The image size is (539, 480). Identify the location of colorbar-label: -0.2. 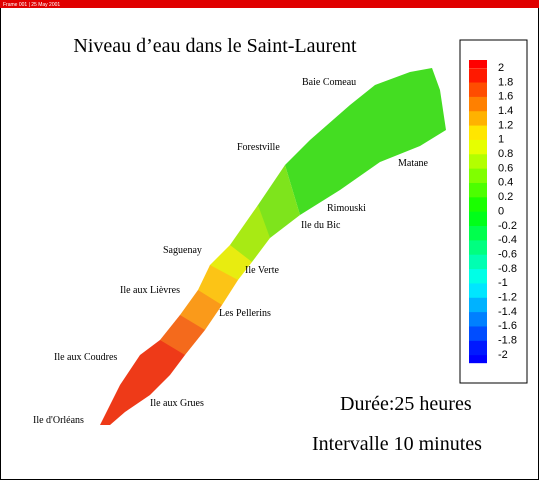
(507, 226).